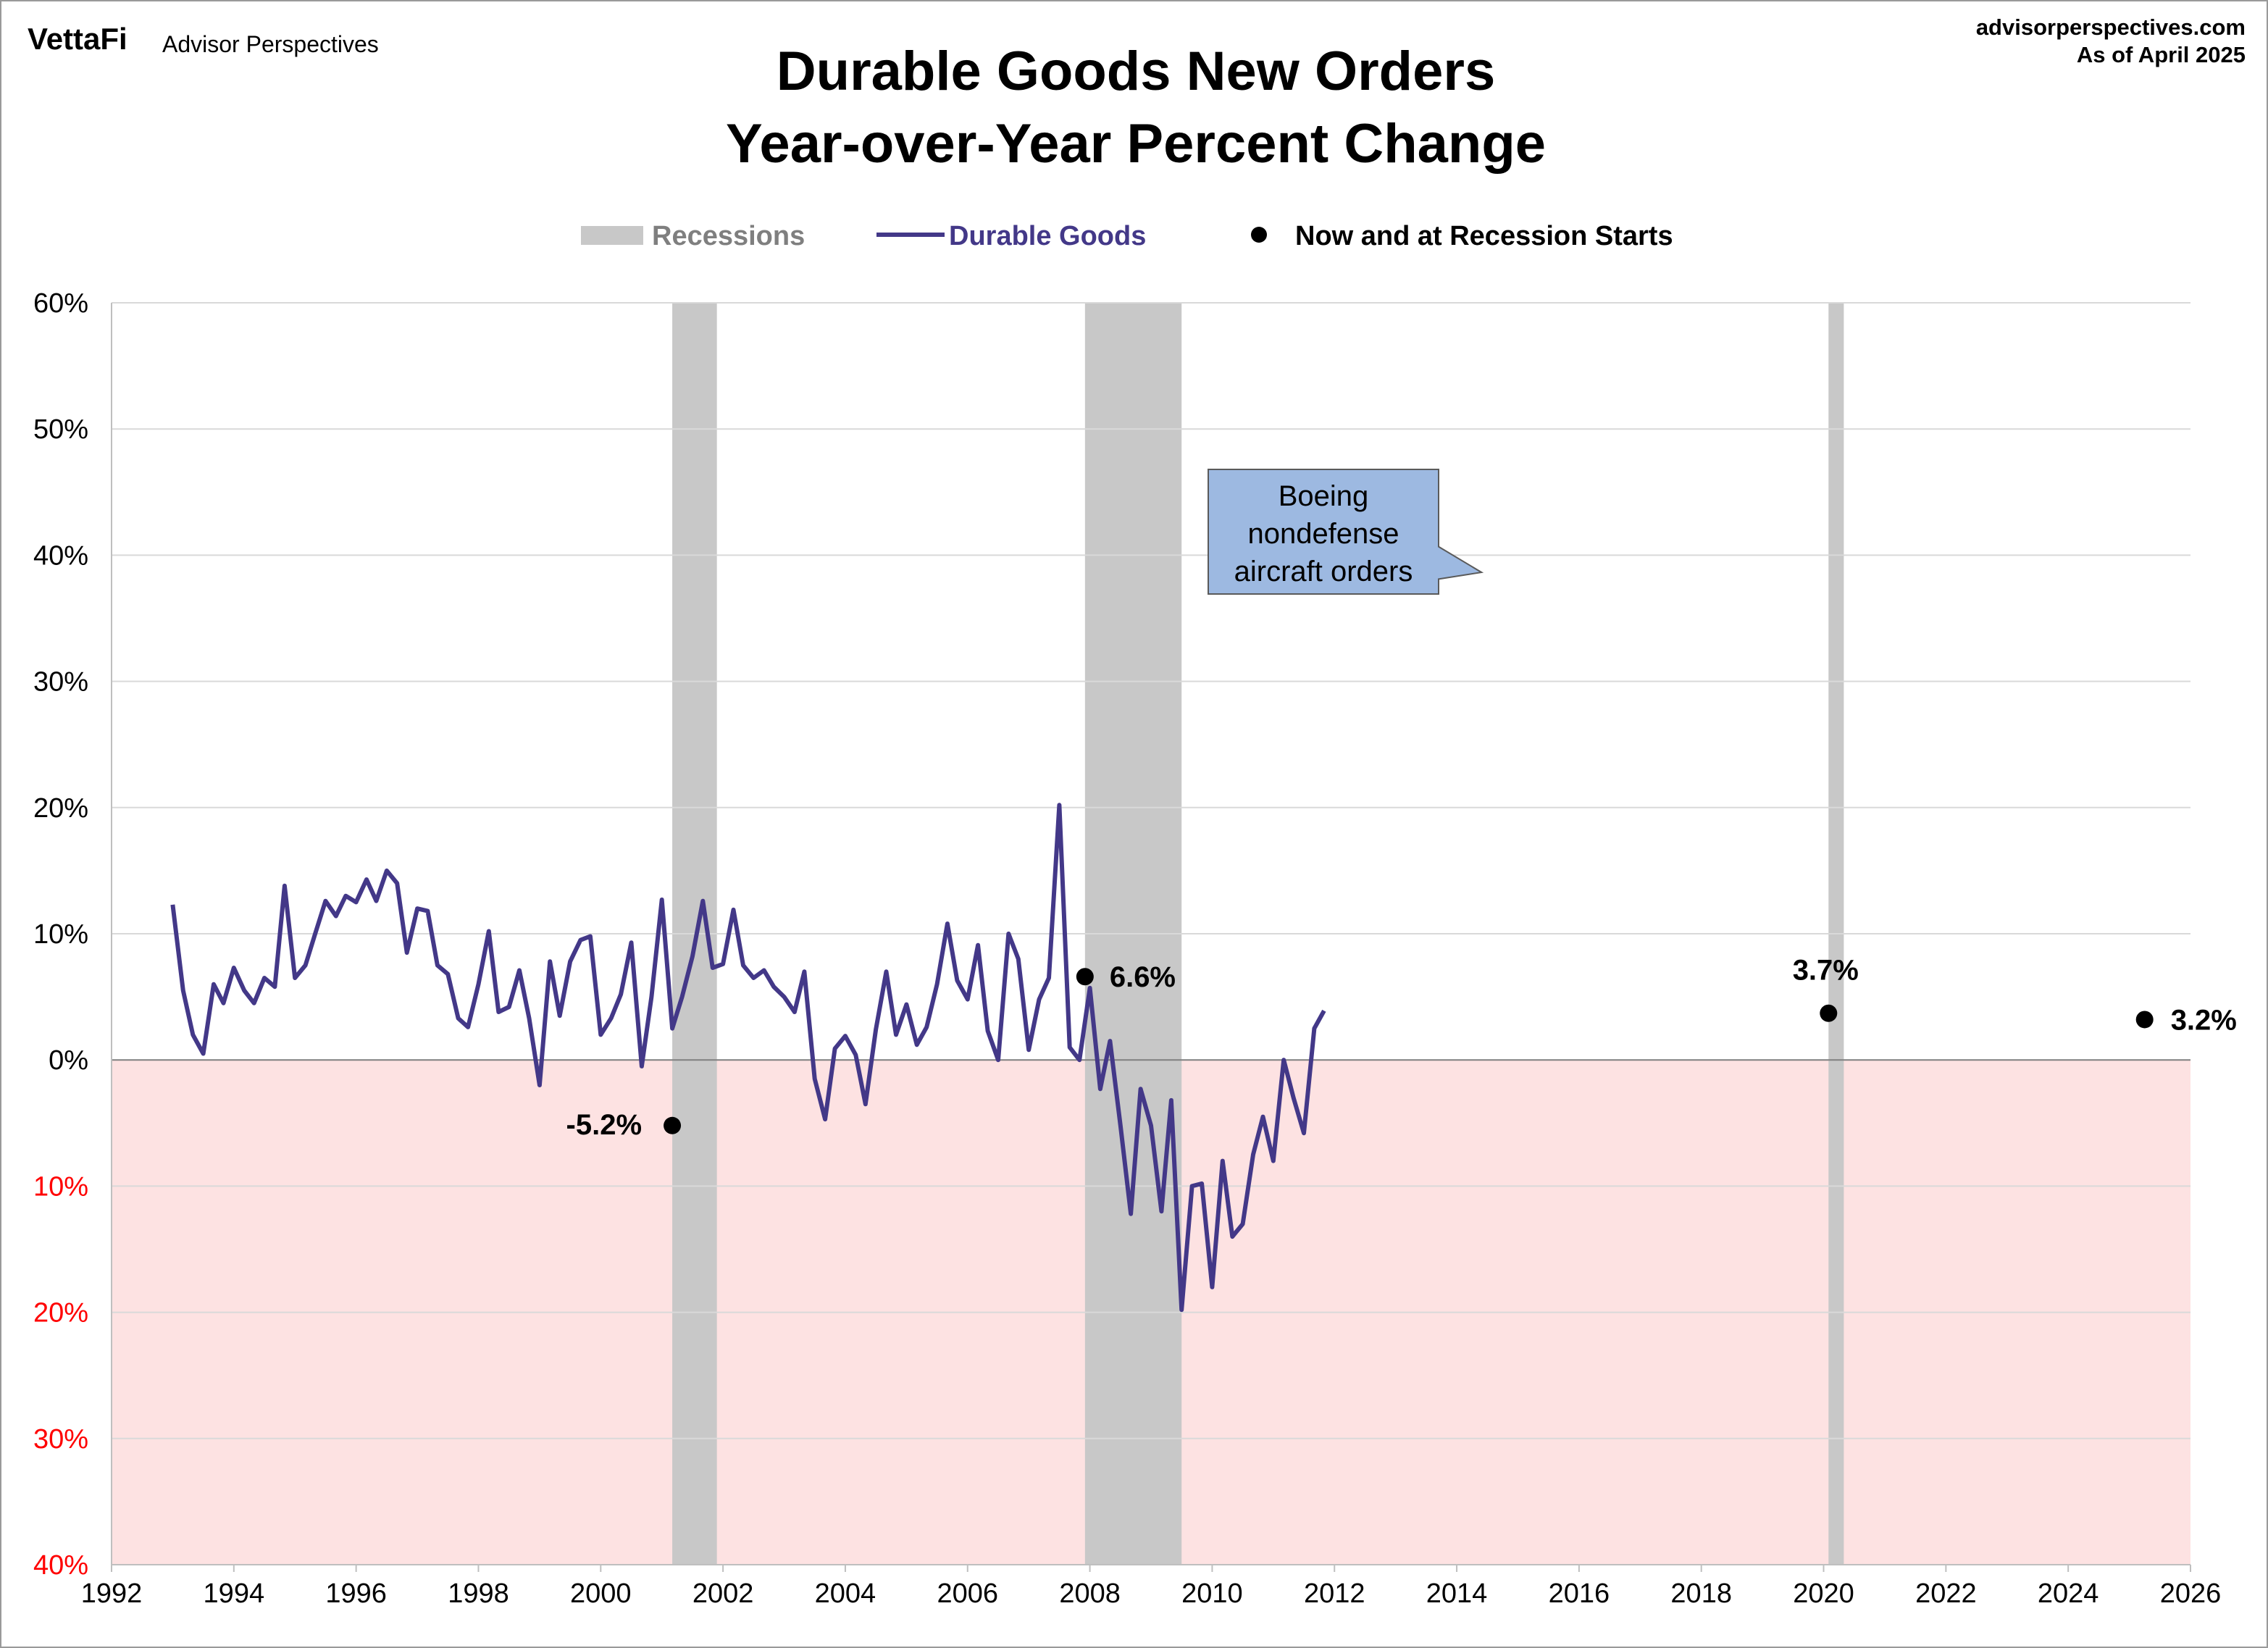 The image size is (2268, 1648). Describe the element at coordinates (1324, 496) in the screenshot. I see `annotation-text-line: Boeing` at that location.